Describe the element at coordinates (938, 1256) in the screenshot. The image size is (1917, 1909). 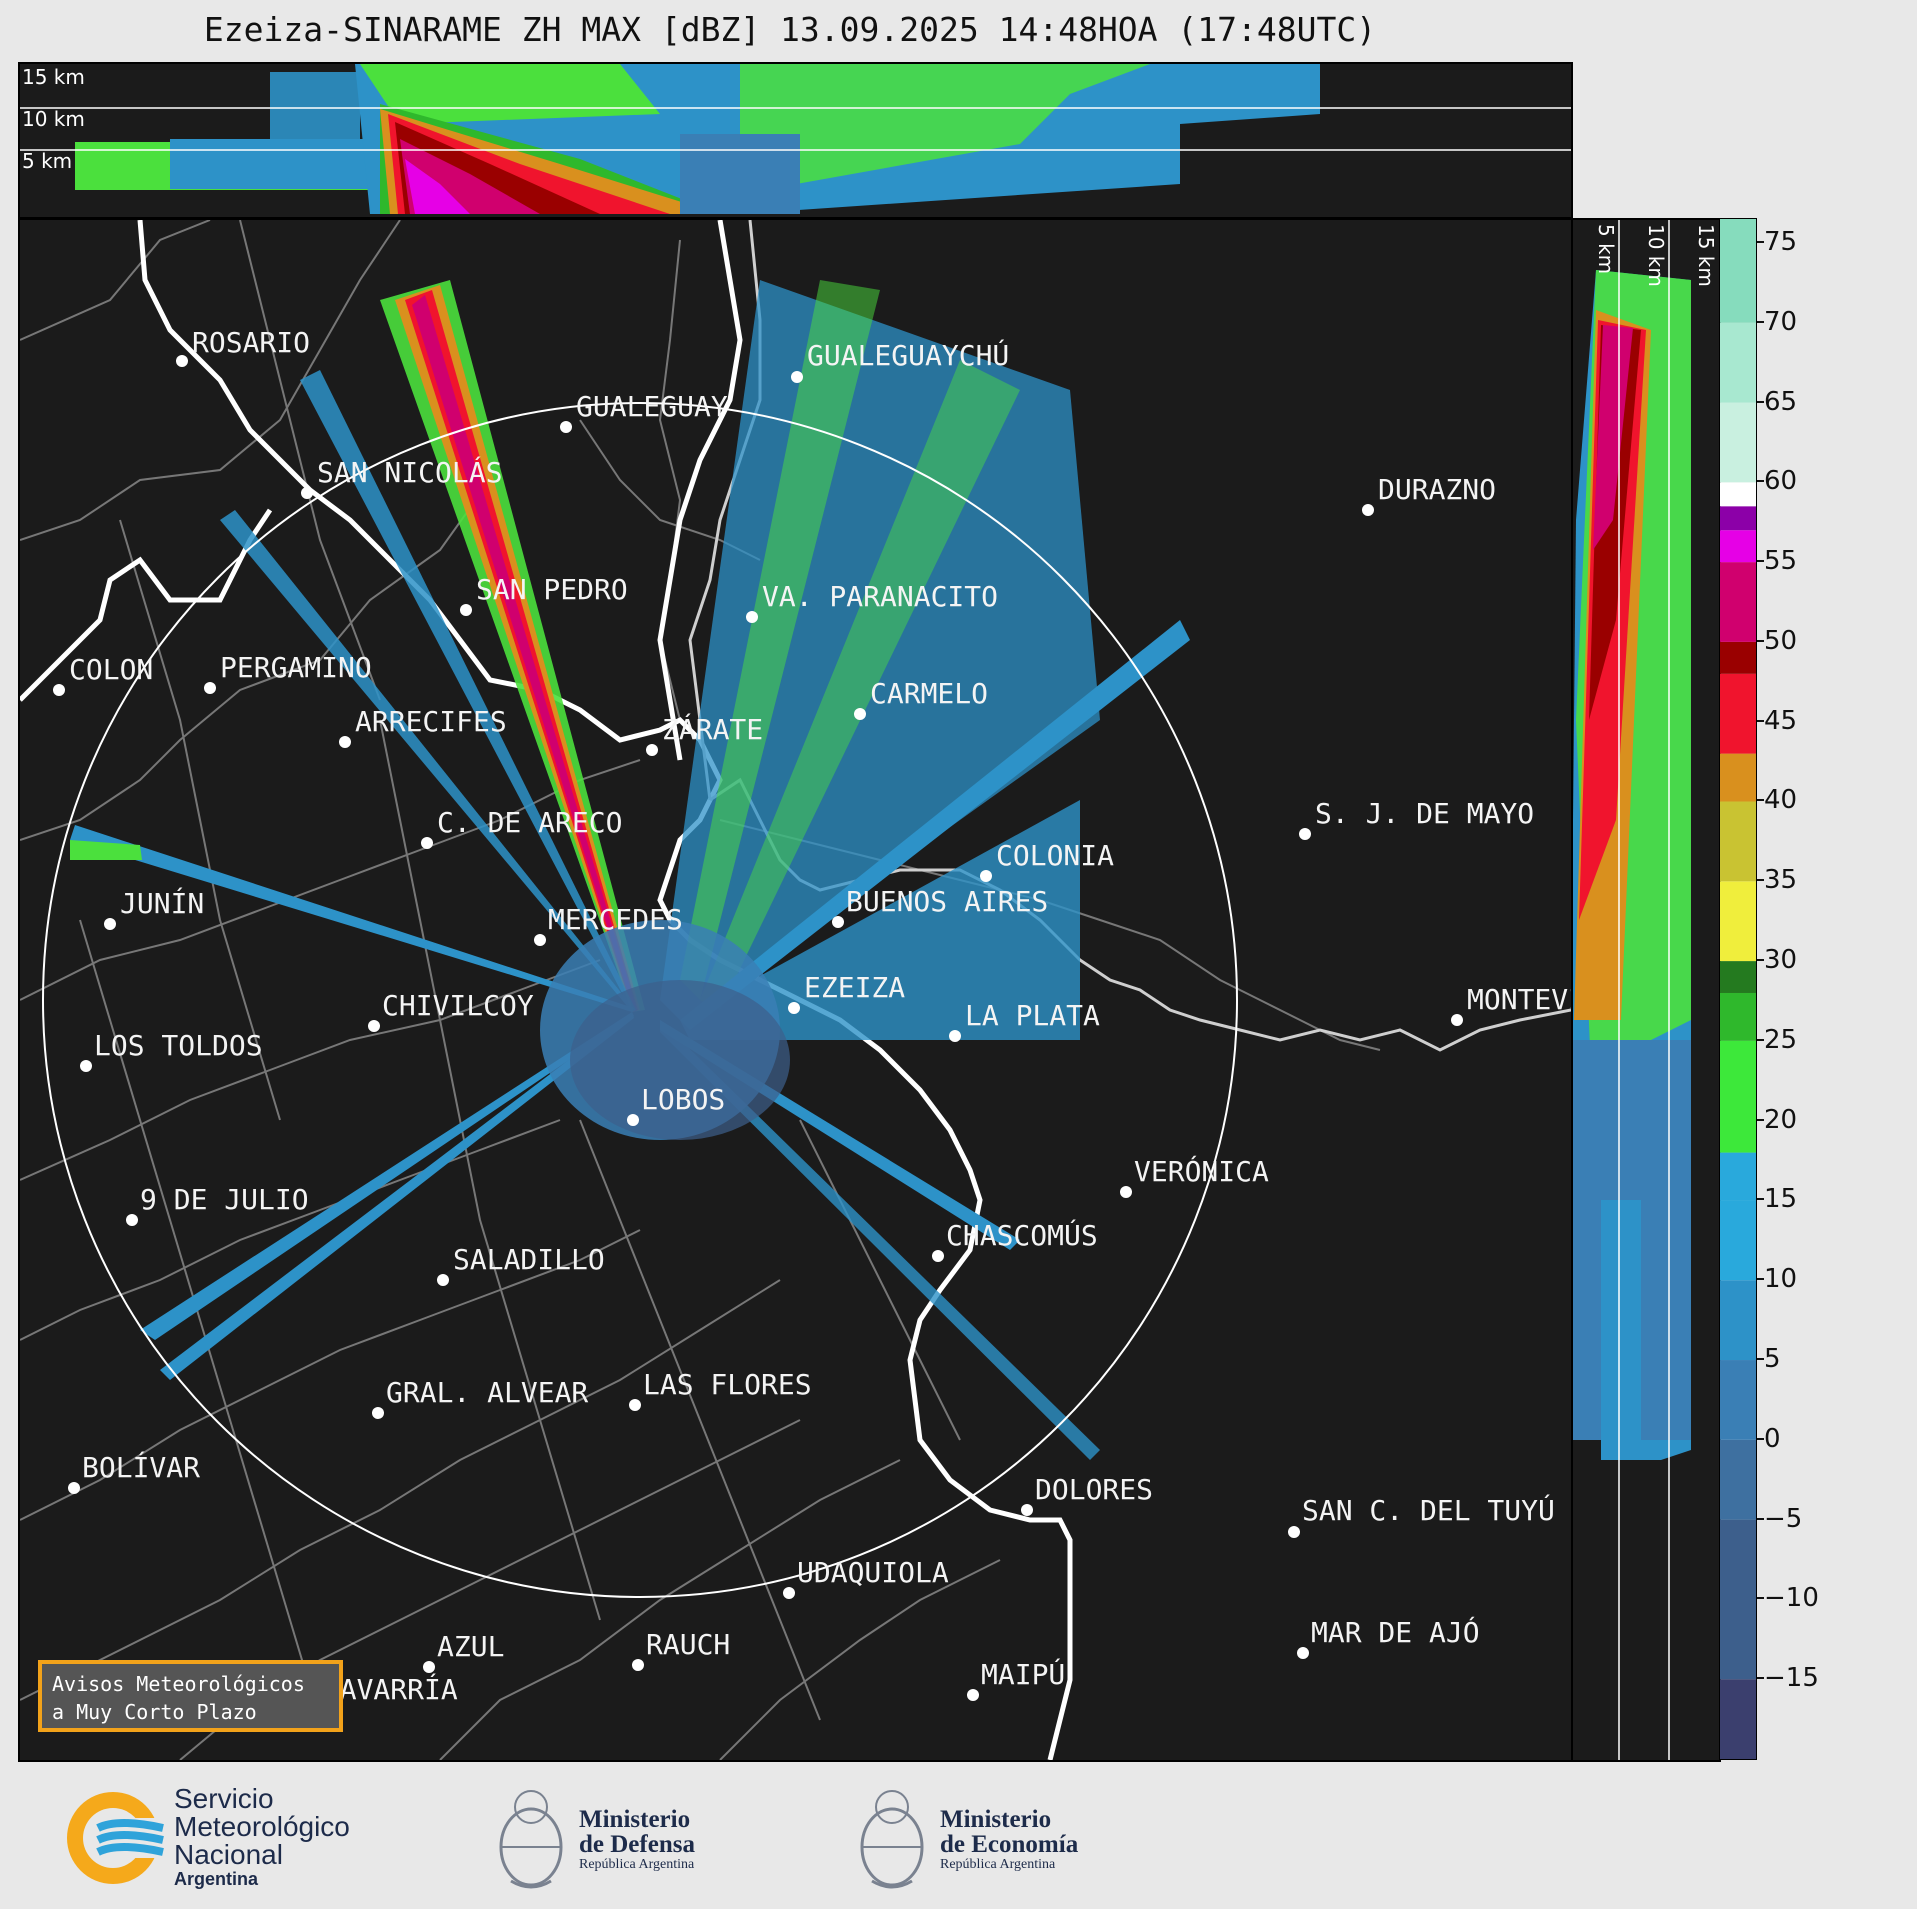
I see `city-dot-chascomus` at that location.